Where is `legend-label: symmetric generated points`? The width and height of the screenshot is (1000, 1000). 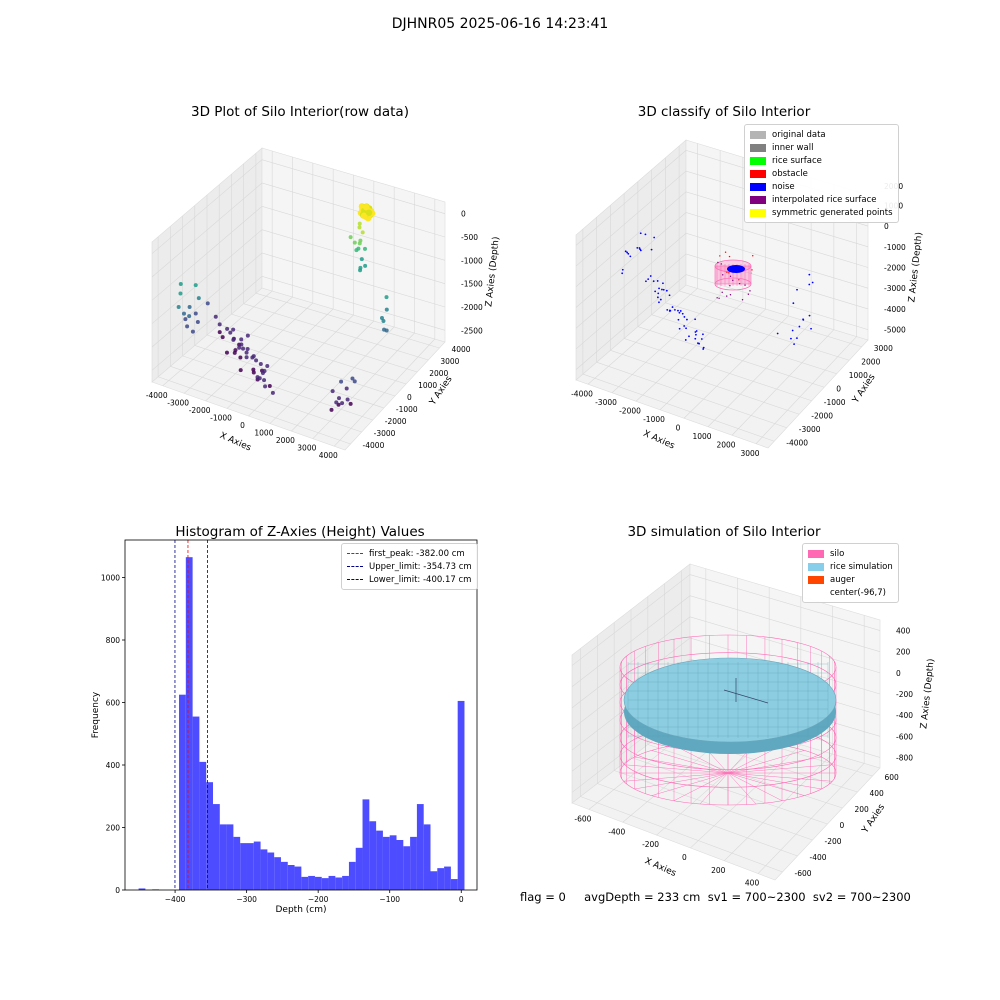
legend-label: symmetric generated points is located at coordinates (832, 212).